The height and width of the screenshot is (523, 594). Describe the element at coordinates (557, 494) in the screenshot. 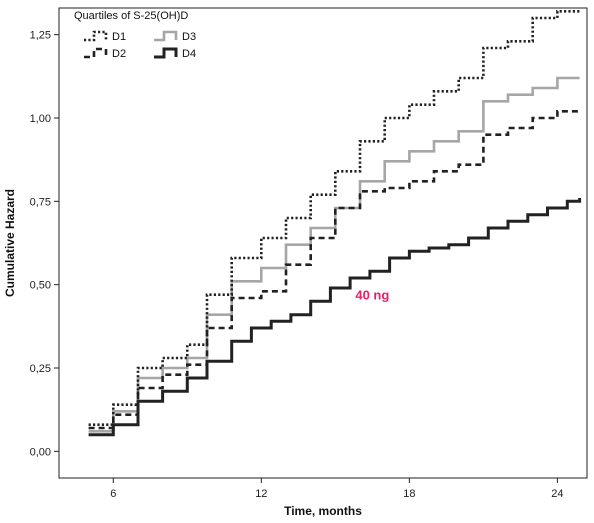

I see `x-tick-label: 24` at that location.